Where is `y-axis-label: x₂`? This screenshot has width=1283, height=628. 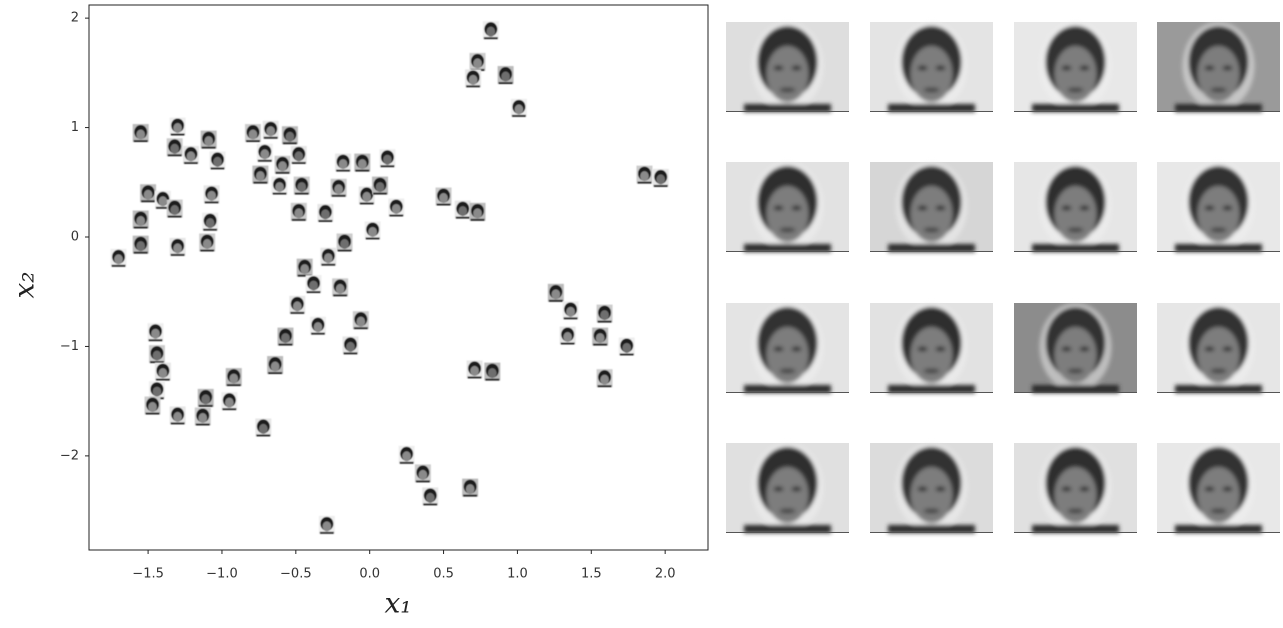 y-axis-label: x₂ is located at coordinates (24, 284).